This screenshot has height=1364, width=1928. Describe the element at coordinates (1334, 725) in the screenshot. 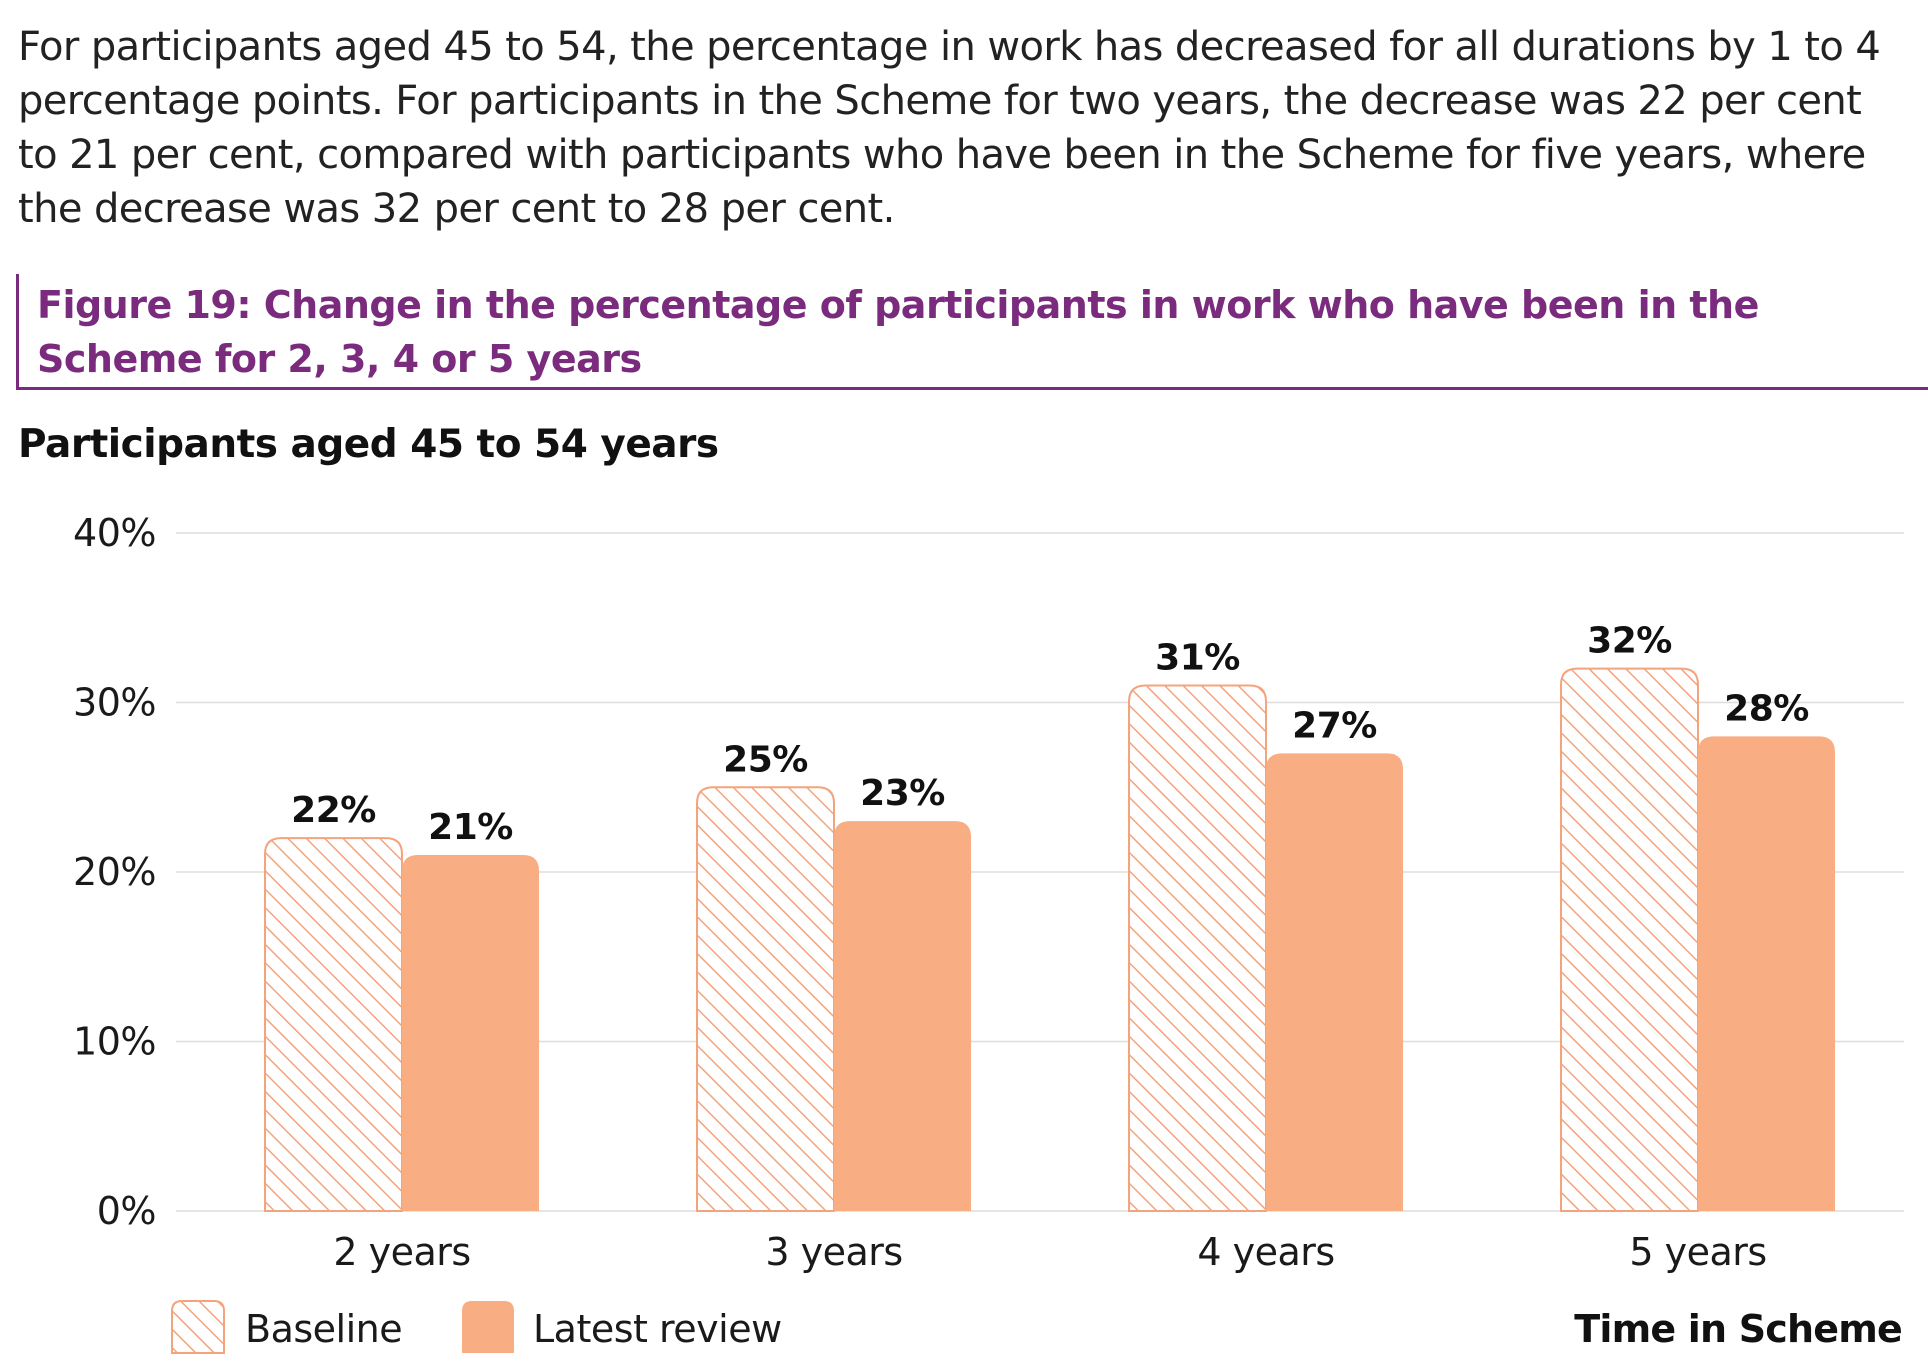

I see `latest-review-value-label: 27%` at that location.